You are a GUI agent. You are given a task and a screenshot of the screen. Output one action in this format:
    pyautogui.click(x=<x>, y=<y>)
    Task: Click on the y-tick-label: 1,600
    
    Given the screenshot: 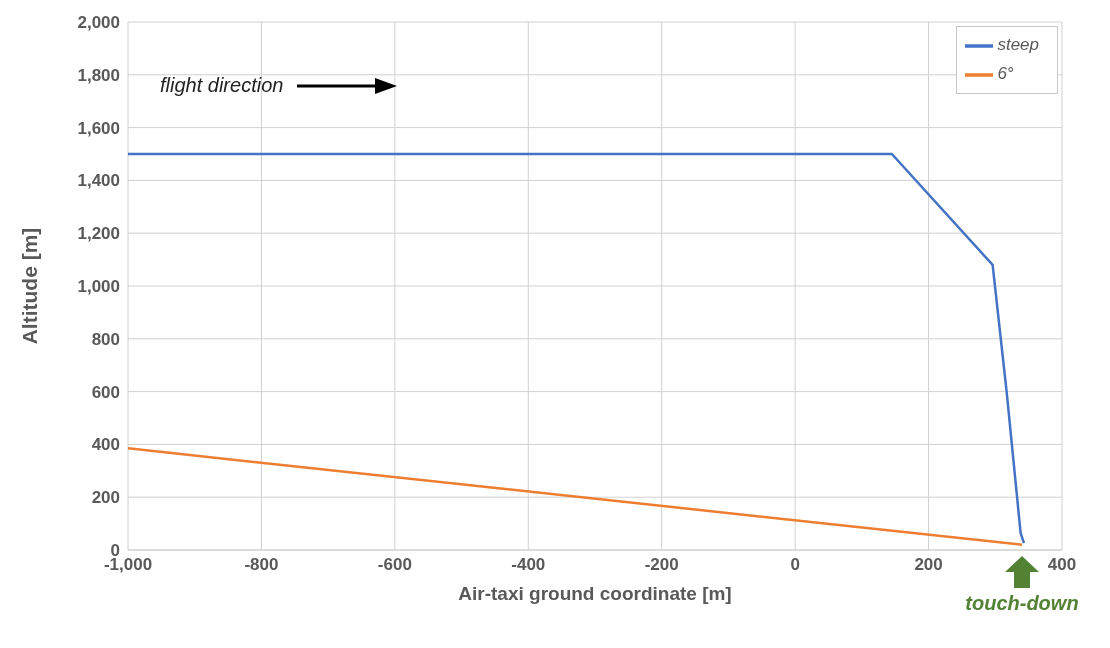 What is the action you would take?
    pyautogui.click(x=98, y=128)
    